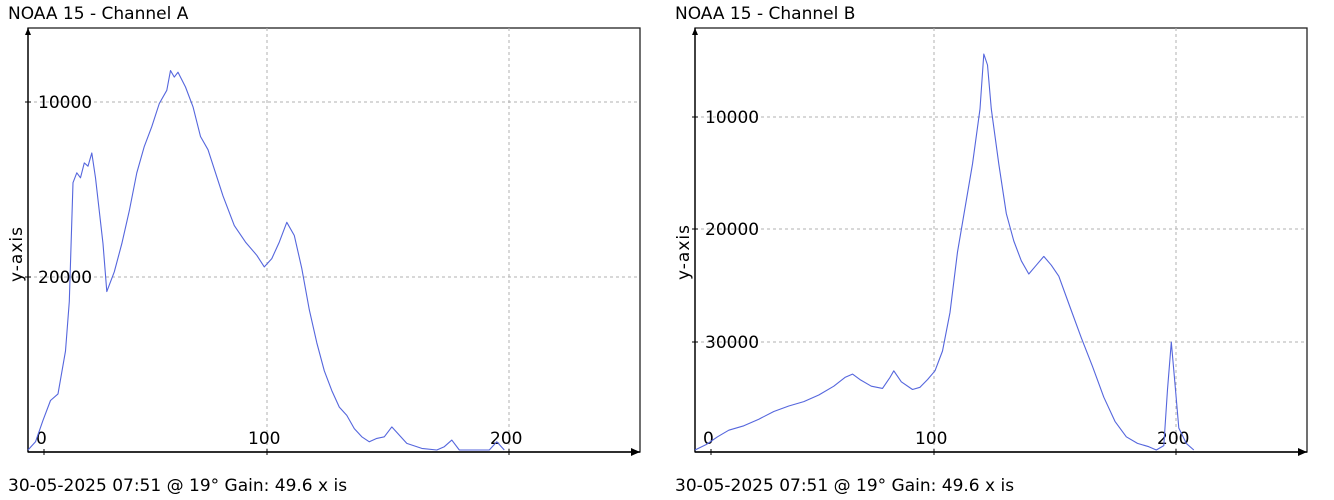 Image resolution: width=1334 pixels, height=500 pixels. I want to click on x-tick-label: 200, so click(506, 439).